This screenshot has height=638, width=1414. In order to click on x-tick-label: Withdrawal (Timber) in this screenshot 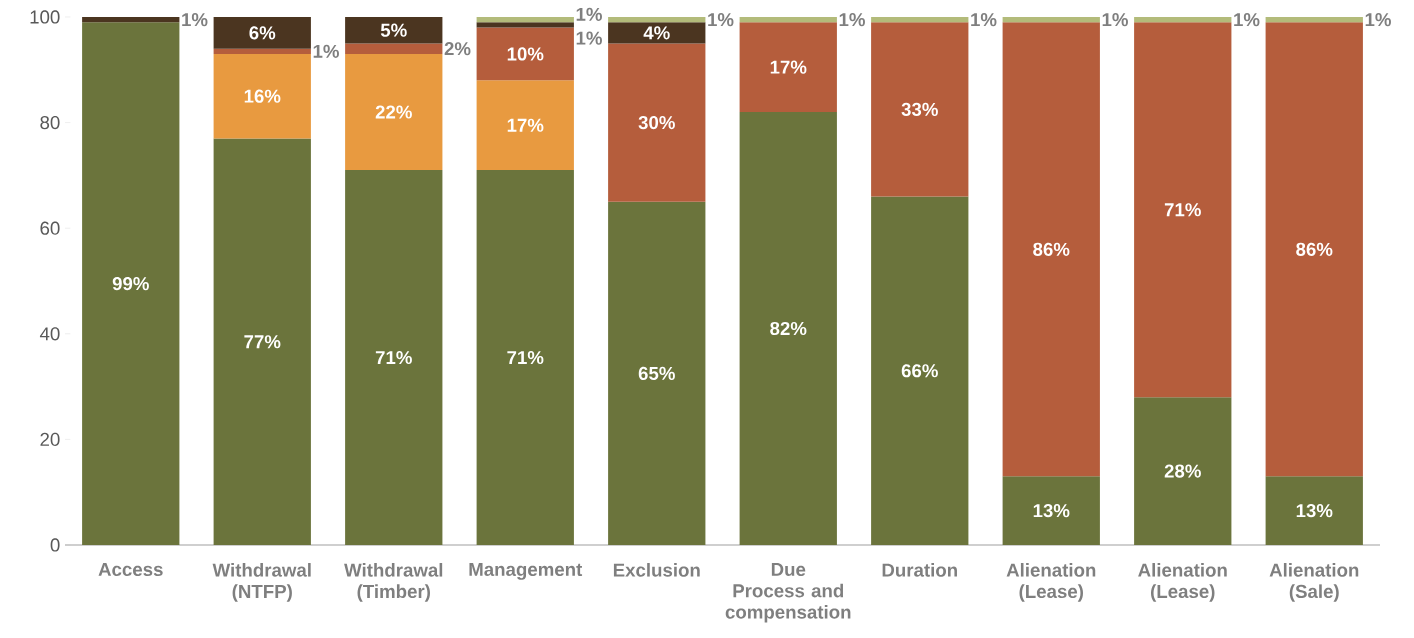, I will do `click(393, 582)`.